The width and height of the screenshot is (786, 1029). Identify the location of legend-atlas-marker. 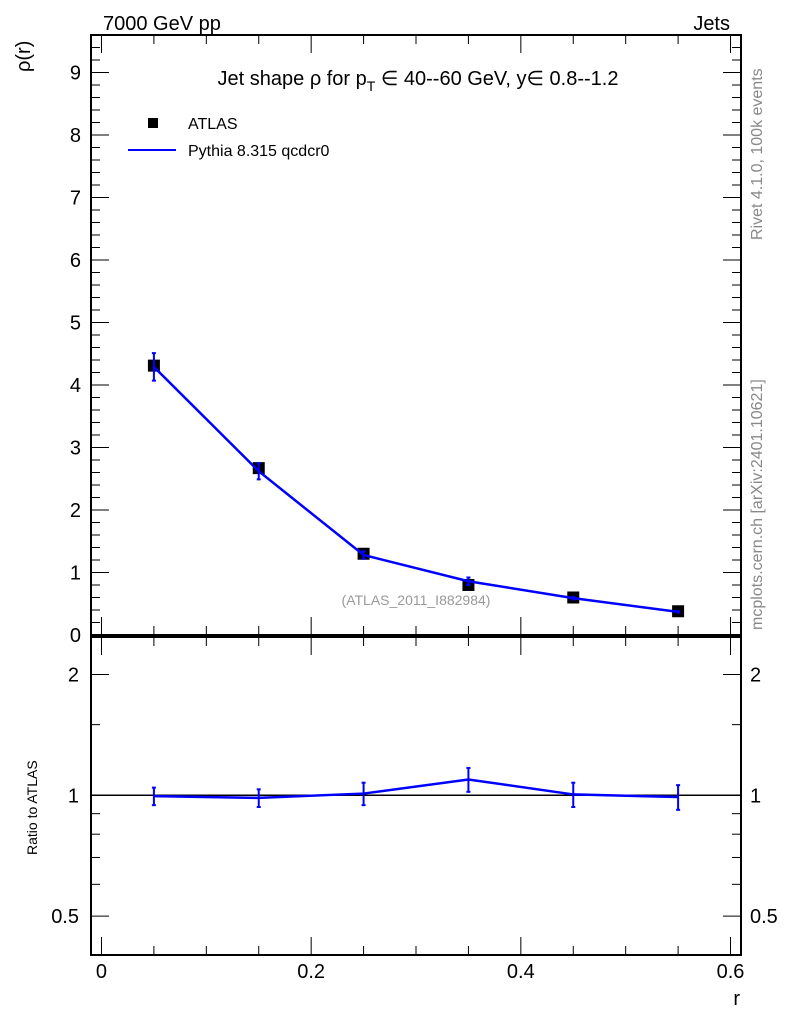
(153, 123).